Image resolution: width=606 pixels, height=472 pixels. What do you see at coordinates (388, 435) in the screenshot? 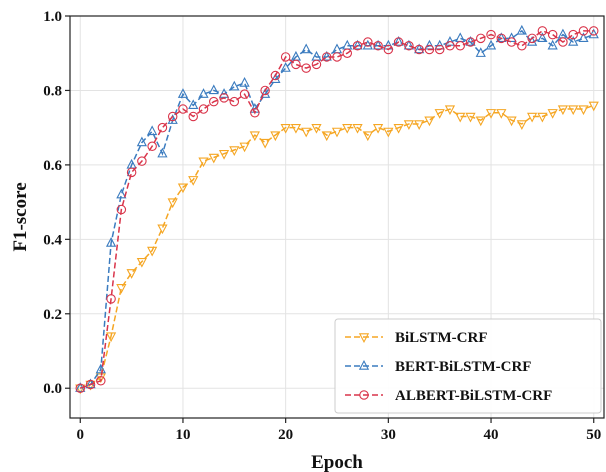
I see `x-tick-label: 30` at bounding box center [388, 435].